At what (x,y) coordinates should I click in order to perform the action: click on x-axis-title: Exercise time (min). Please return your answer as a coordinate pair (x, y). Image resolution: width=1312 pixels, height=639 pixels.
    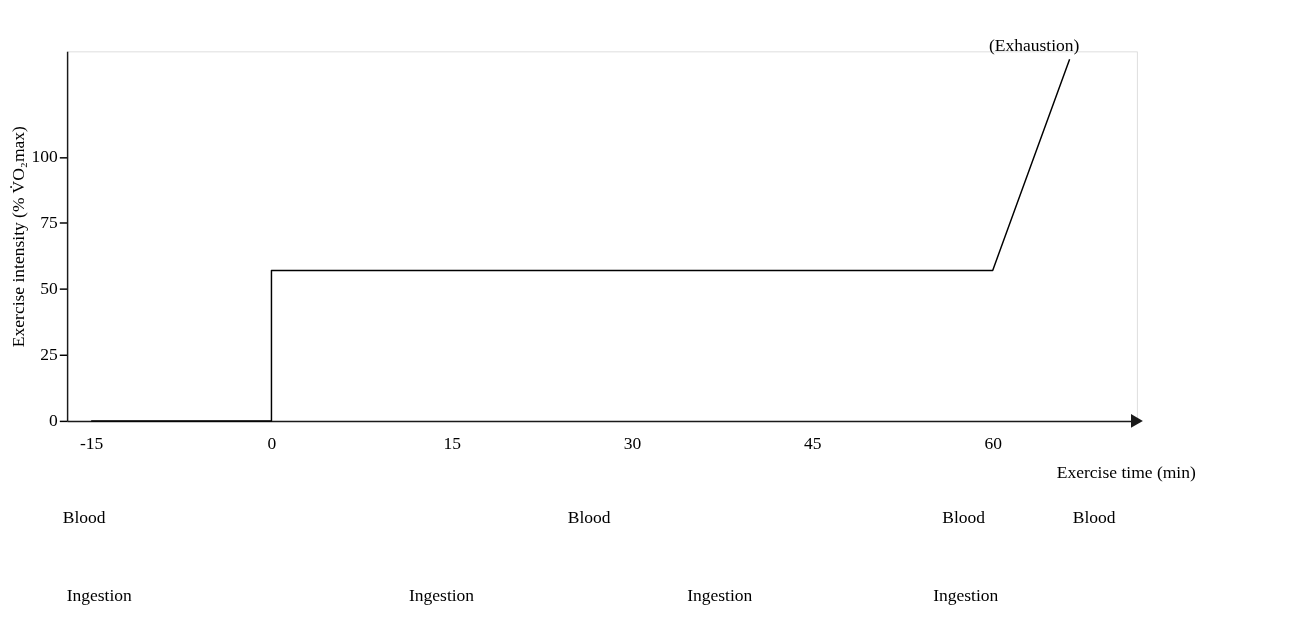
    Looking at the image, I should click on (1126, 471).